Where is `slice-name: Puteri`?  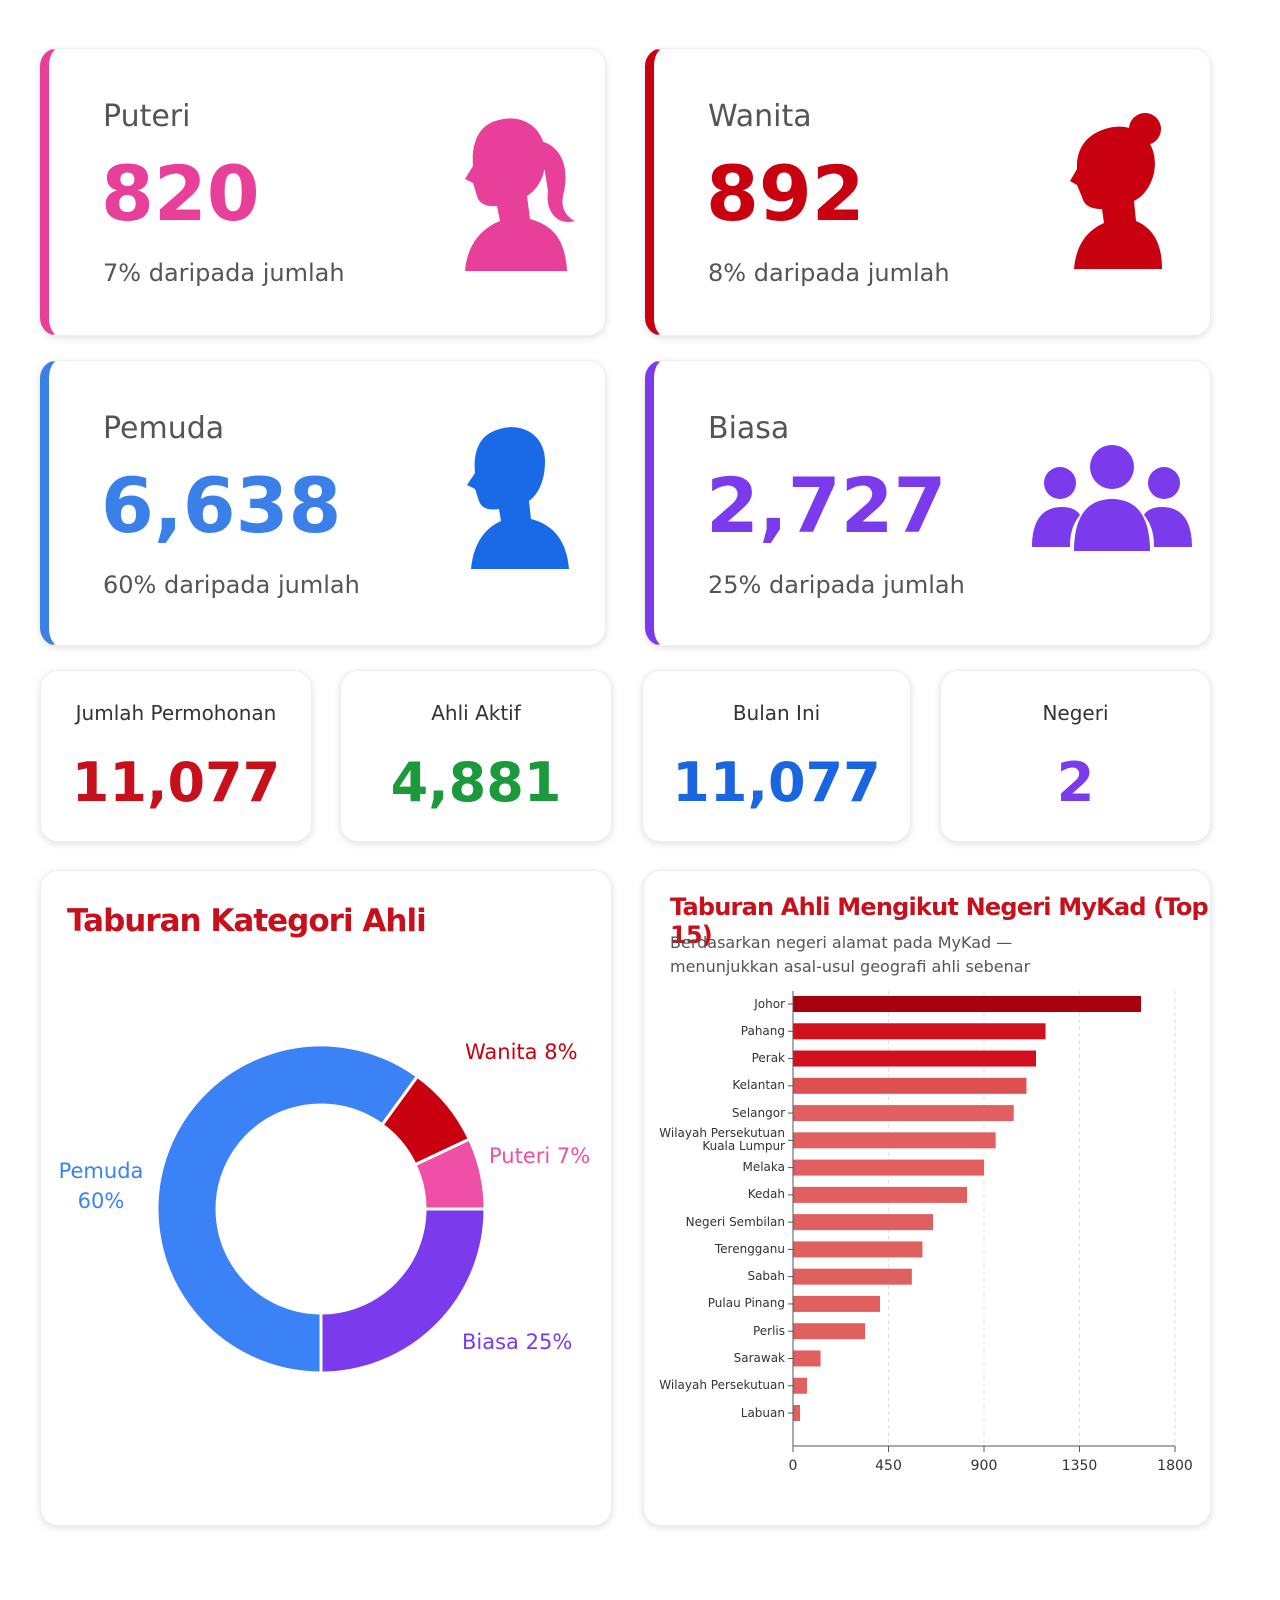 slice-name: Puteri is located at coordinates (520, 1156).